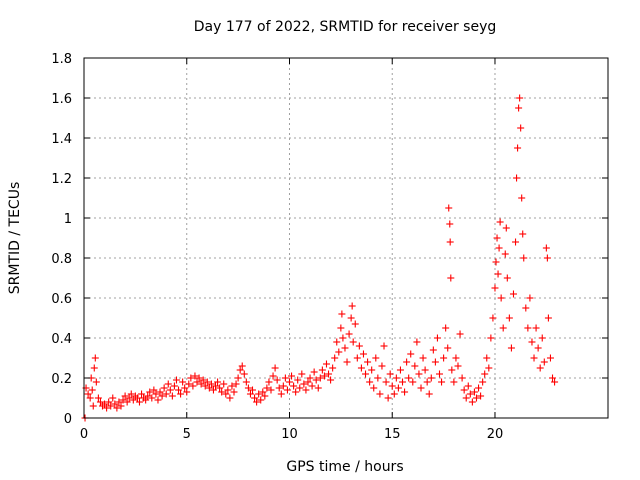  Describe the element at coordinates (392, 434) in the screenshot. I see `x-tick-label: 15` at that location.